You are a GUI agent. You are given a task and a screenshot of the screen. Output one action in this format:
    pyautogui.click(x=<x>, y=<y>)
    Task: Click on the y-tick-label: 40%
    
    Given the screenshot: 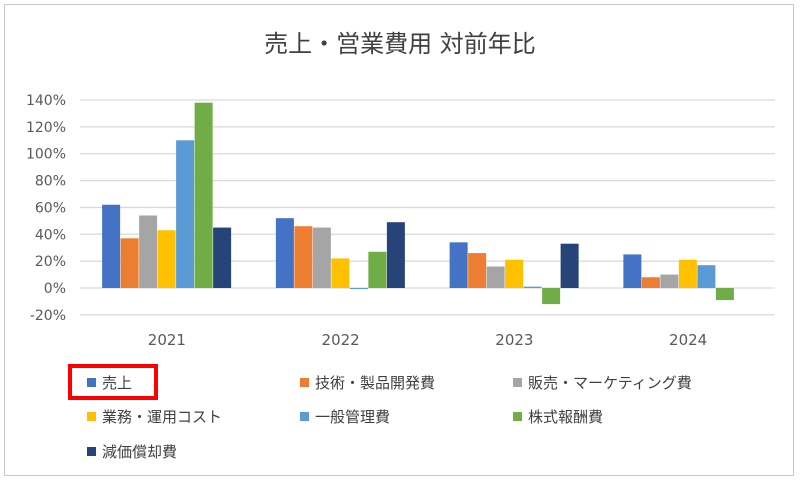 What is the action you would take?
    pyautogui.click(x=50, y=235)
    